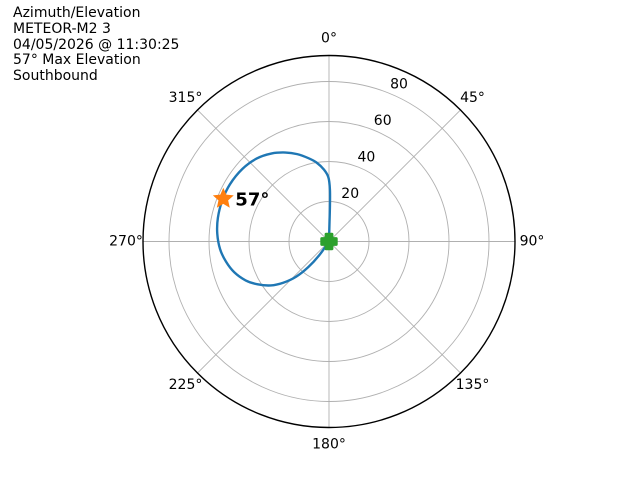 The height and width of the screenshot is (480, 640). I want to click on elevation-tick-label: 40, so click(366, 158).